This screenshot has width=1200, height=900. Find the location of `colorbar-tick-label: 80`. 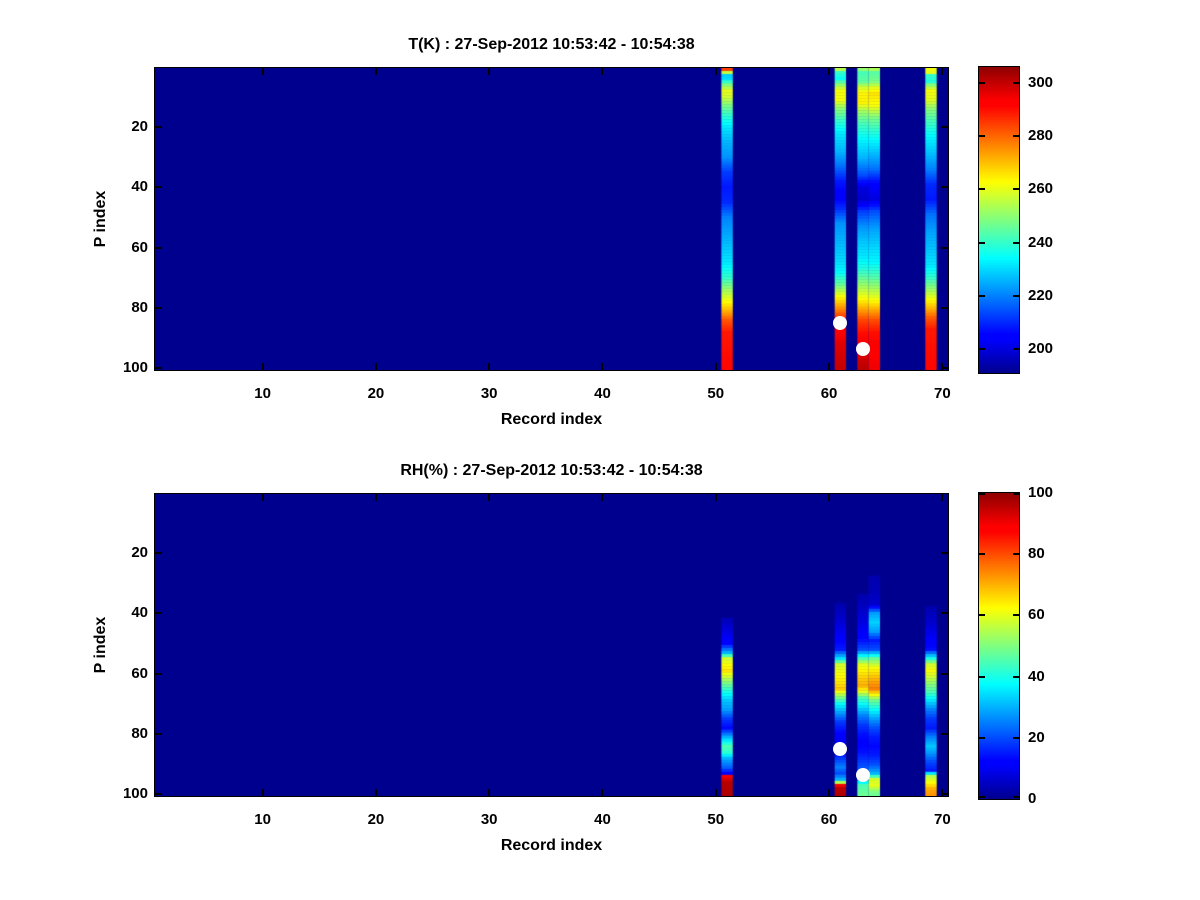

colorbar-tick-label: 80 is located at coordinates (1036, 554).